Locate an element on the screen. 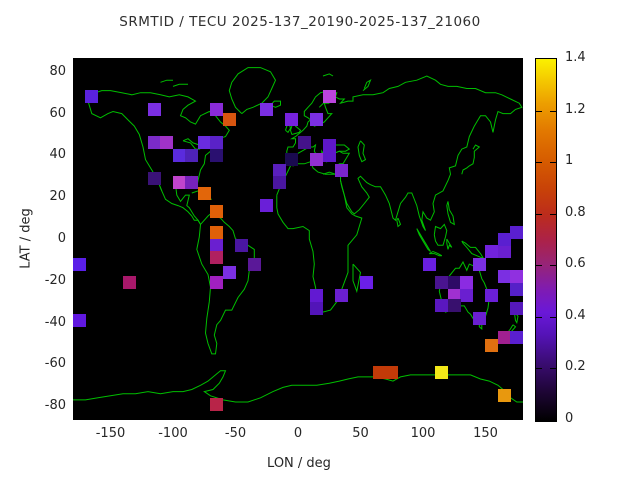 The width and height of the screenshot is (640, 480). y-tick-label: 20 is located at coordinates (57, 197).